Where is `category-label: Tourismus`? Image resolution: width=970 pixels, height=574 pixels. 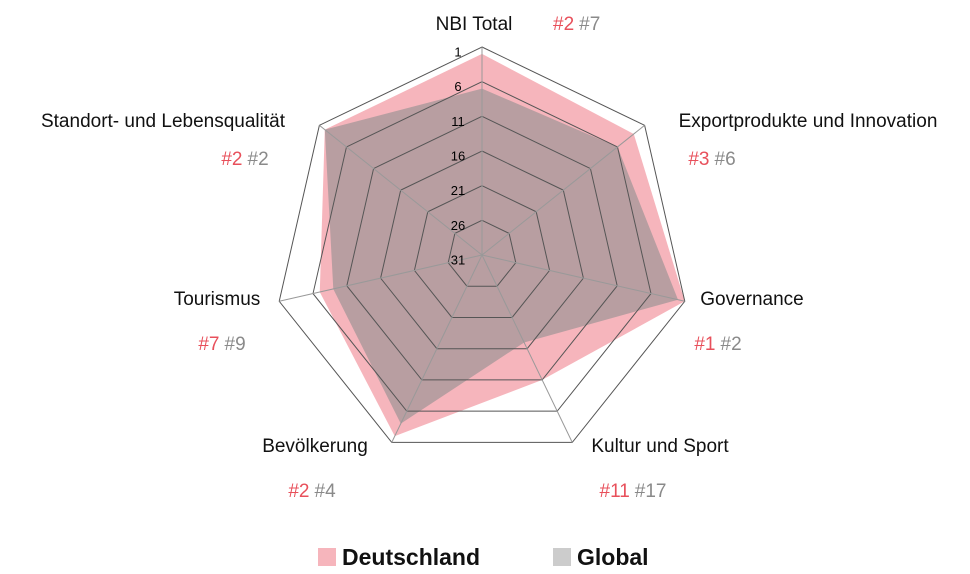 category-label: Tourismus is located at coordinates (217, 299).